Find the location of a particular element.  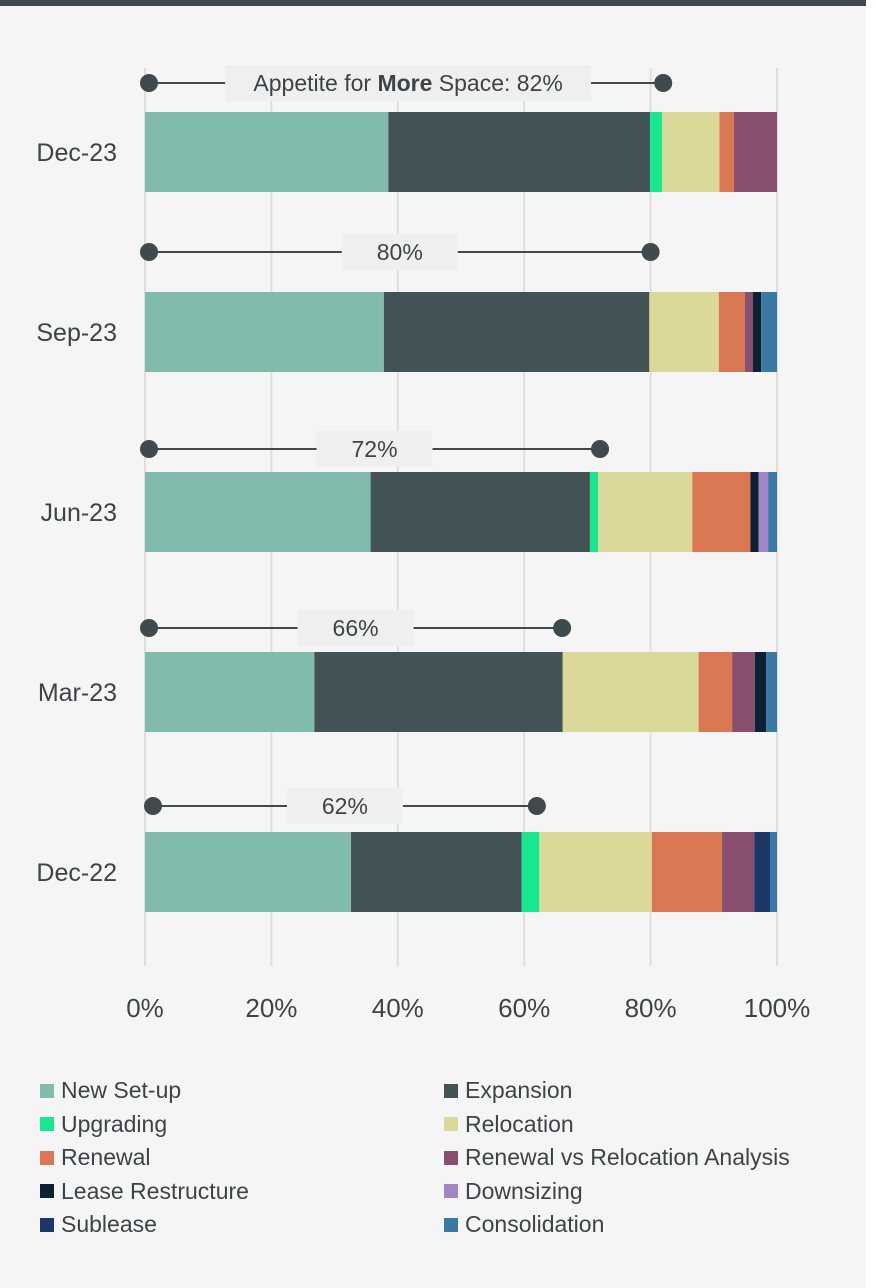

legend-item: Renewal vs Relocation Analysis is located at coordinates (646, 1158).